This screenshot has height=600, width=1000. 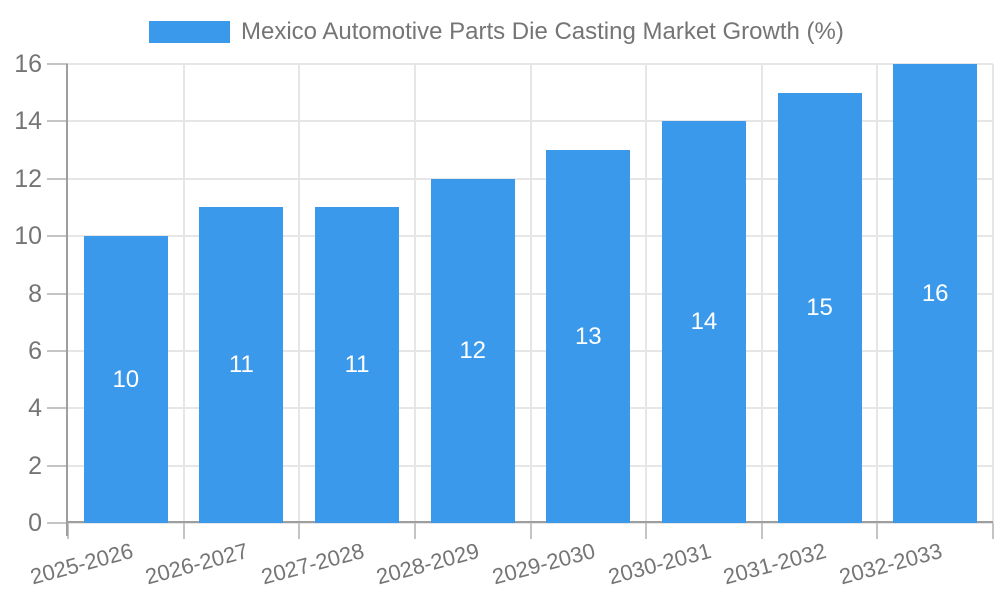 What do you see at coordinates (35, 408) in the screenshot?
I see `y-axis-label: 4` at bounding box center [35, 408].